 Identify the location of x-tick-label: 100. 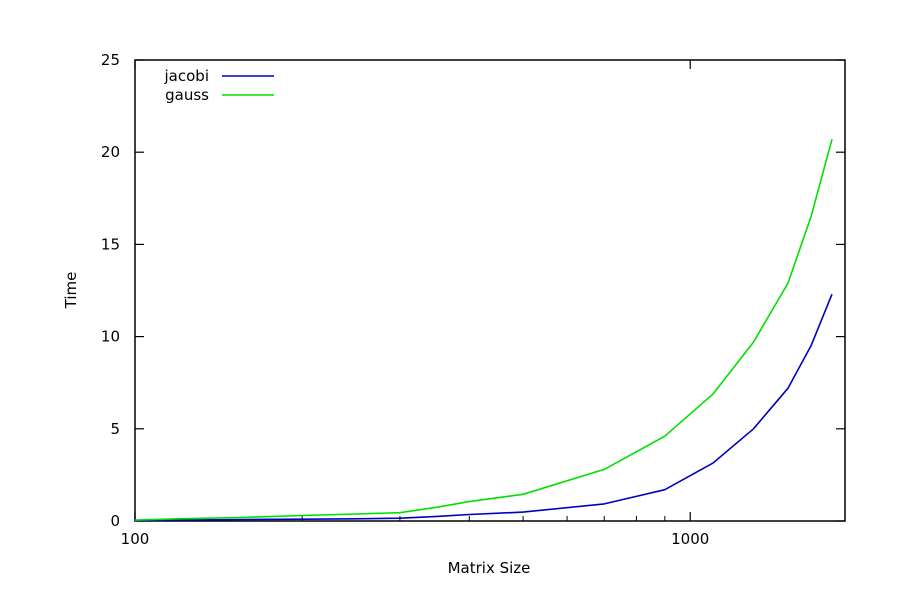
(135, 539).